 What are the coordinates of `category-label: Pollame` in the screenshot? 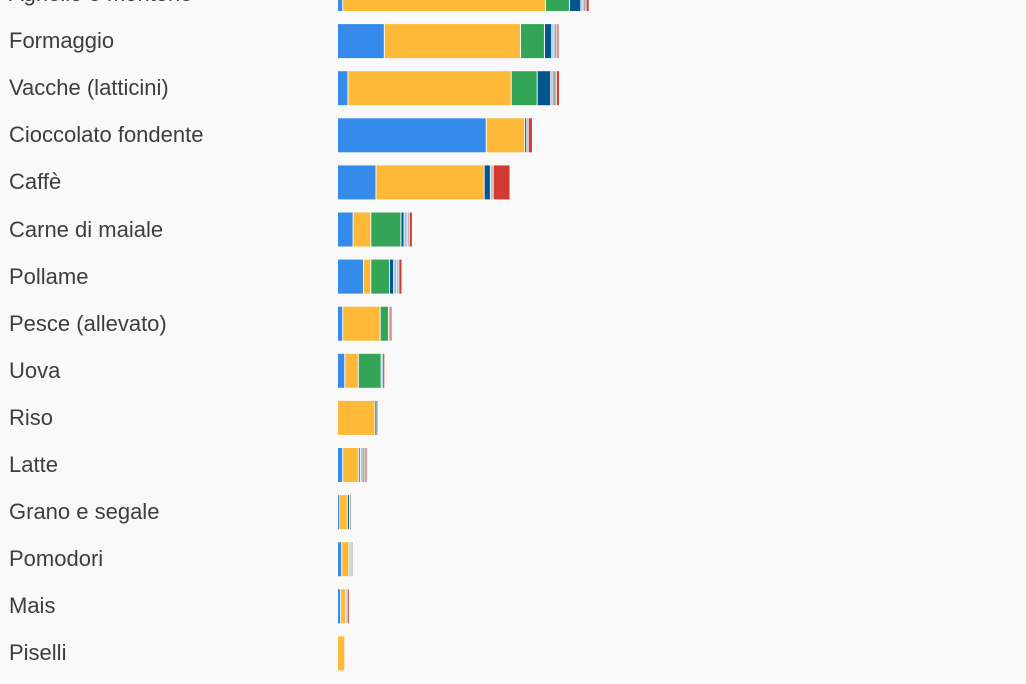 It's located at (49, 276).